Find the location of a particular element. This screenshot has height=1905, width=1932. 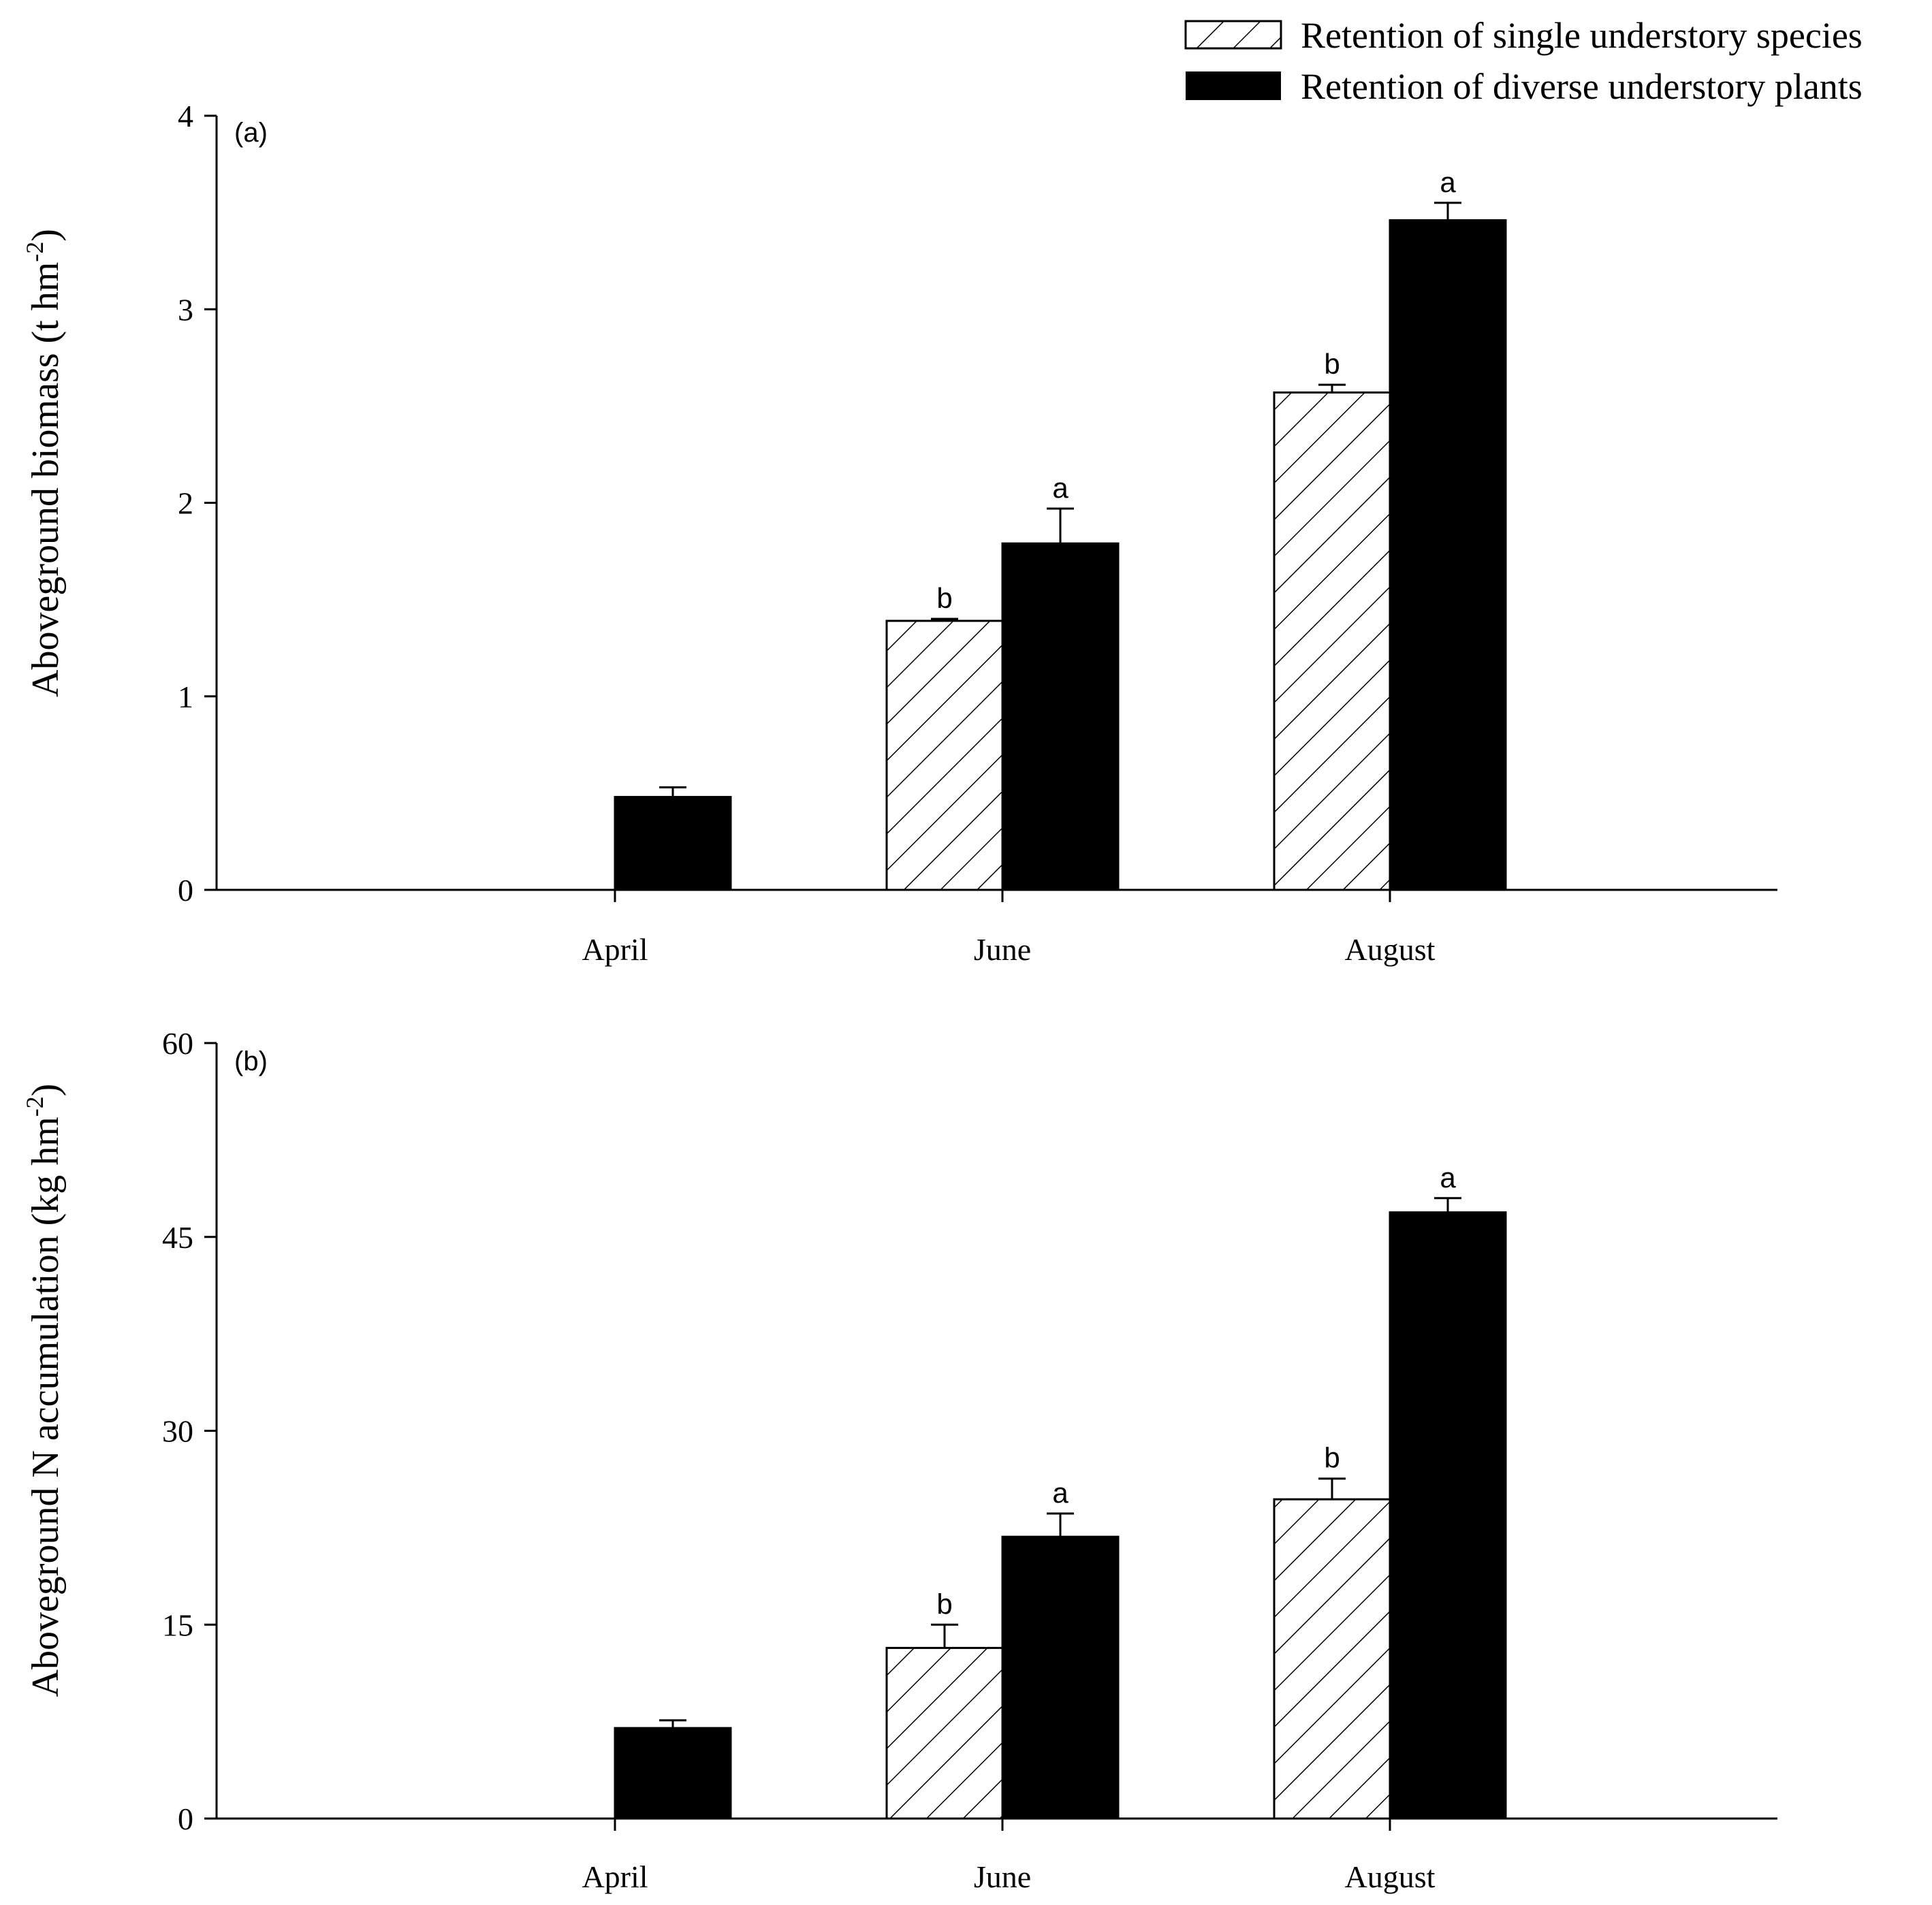

panel-a-y-tick-label: 2 is located at coordinates (185, 503).